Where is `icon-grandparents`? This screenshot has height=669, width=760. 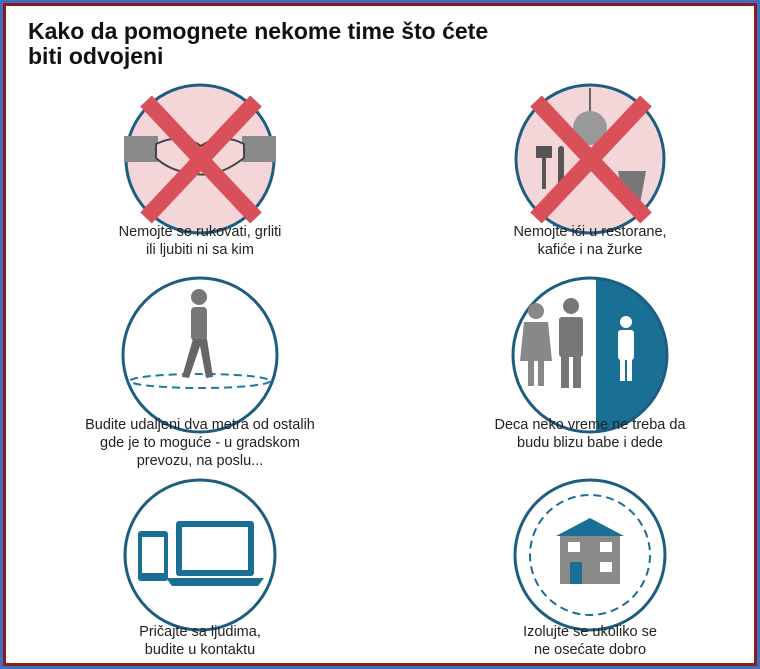
icon-grandparents is located at coordinates (590, 355).